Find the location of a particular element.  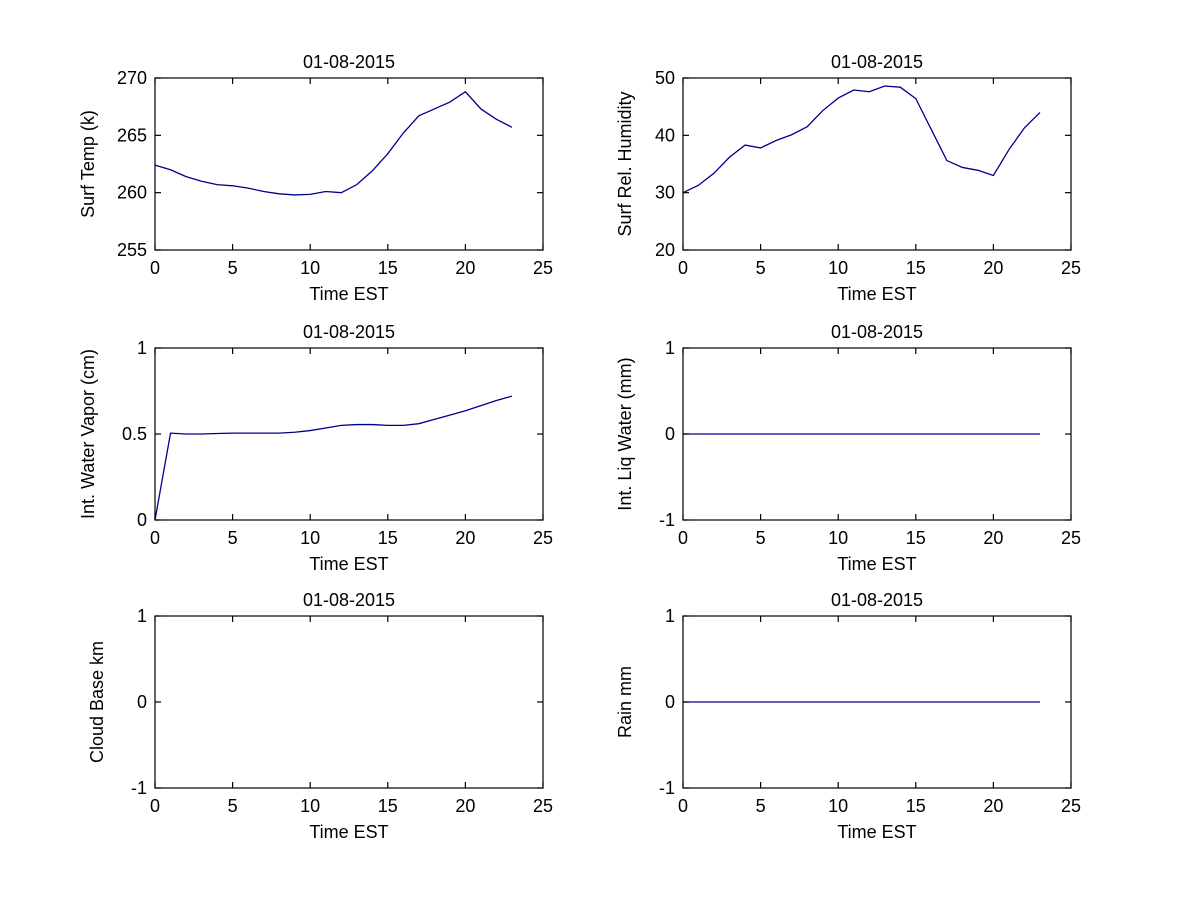

subplot-3-data-line is located at coordinates (333, 458).